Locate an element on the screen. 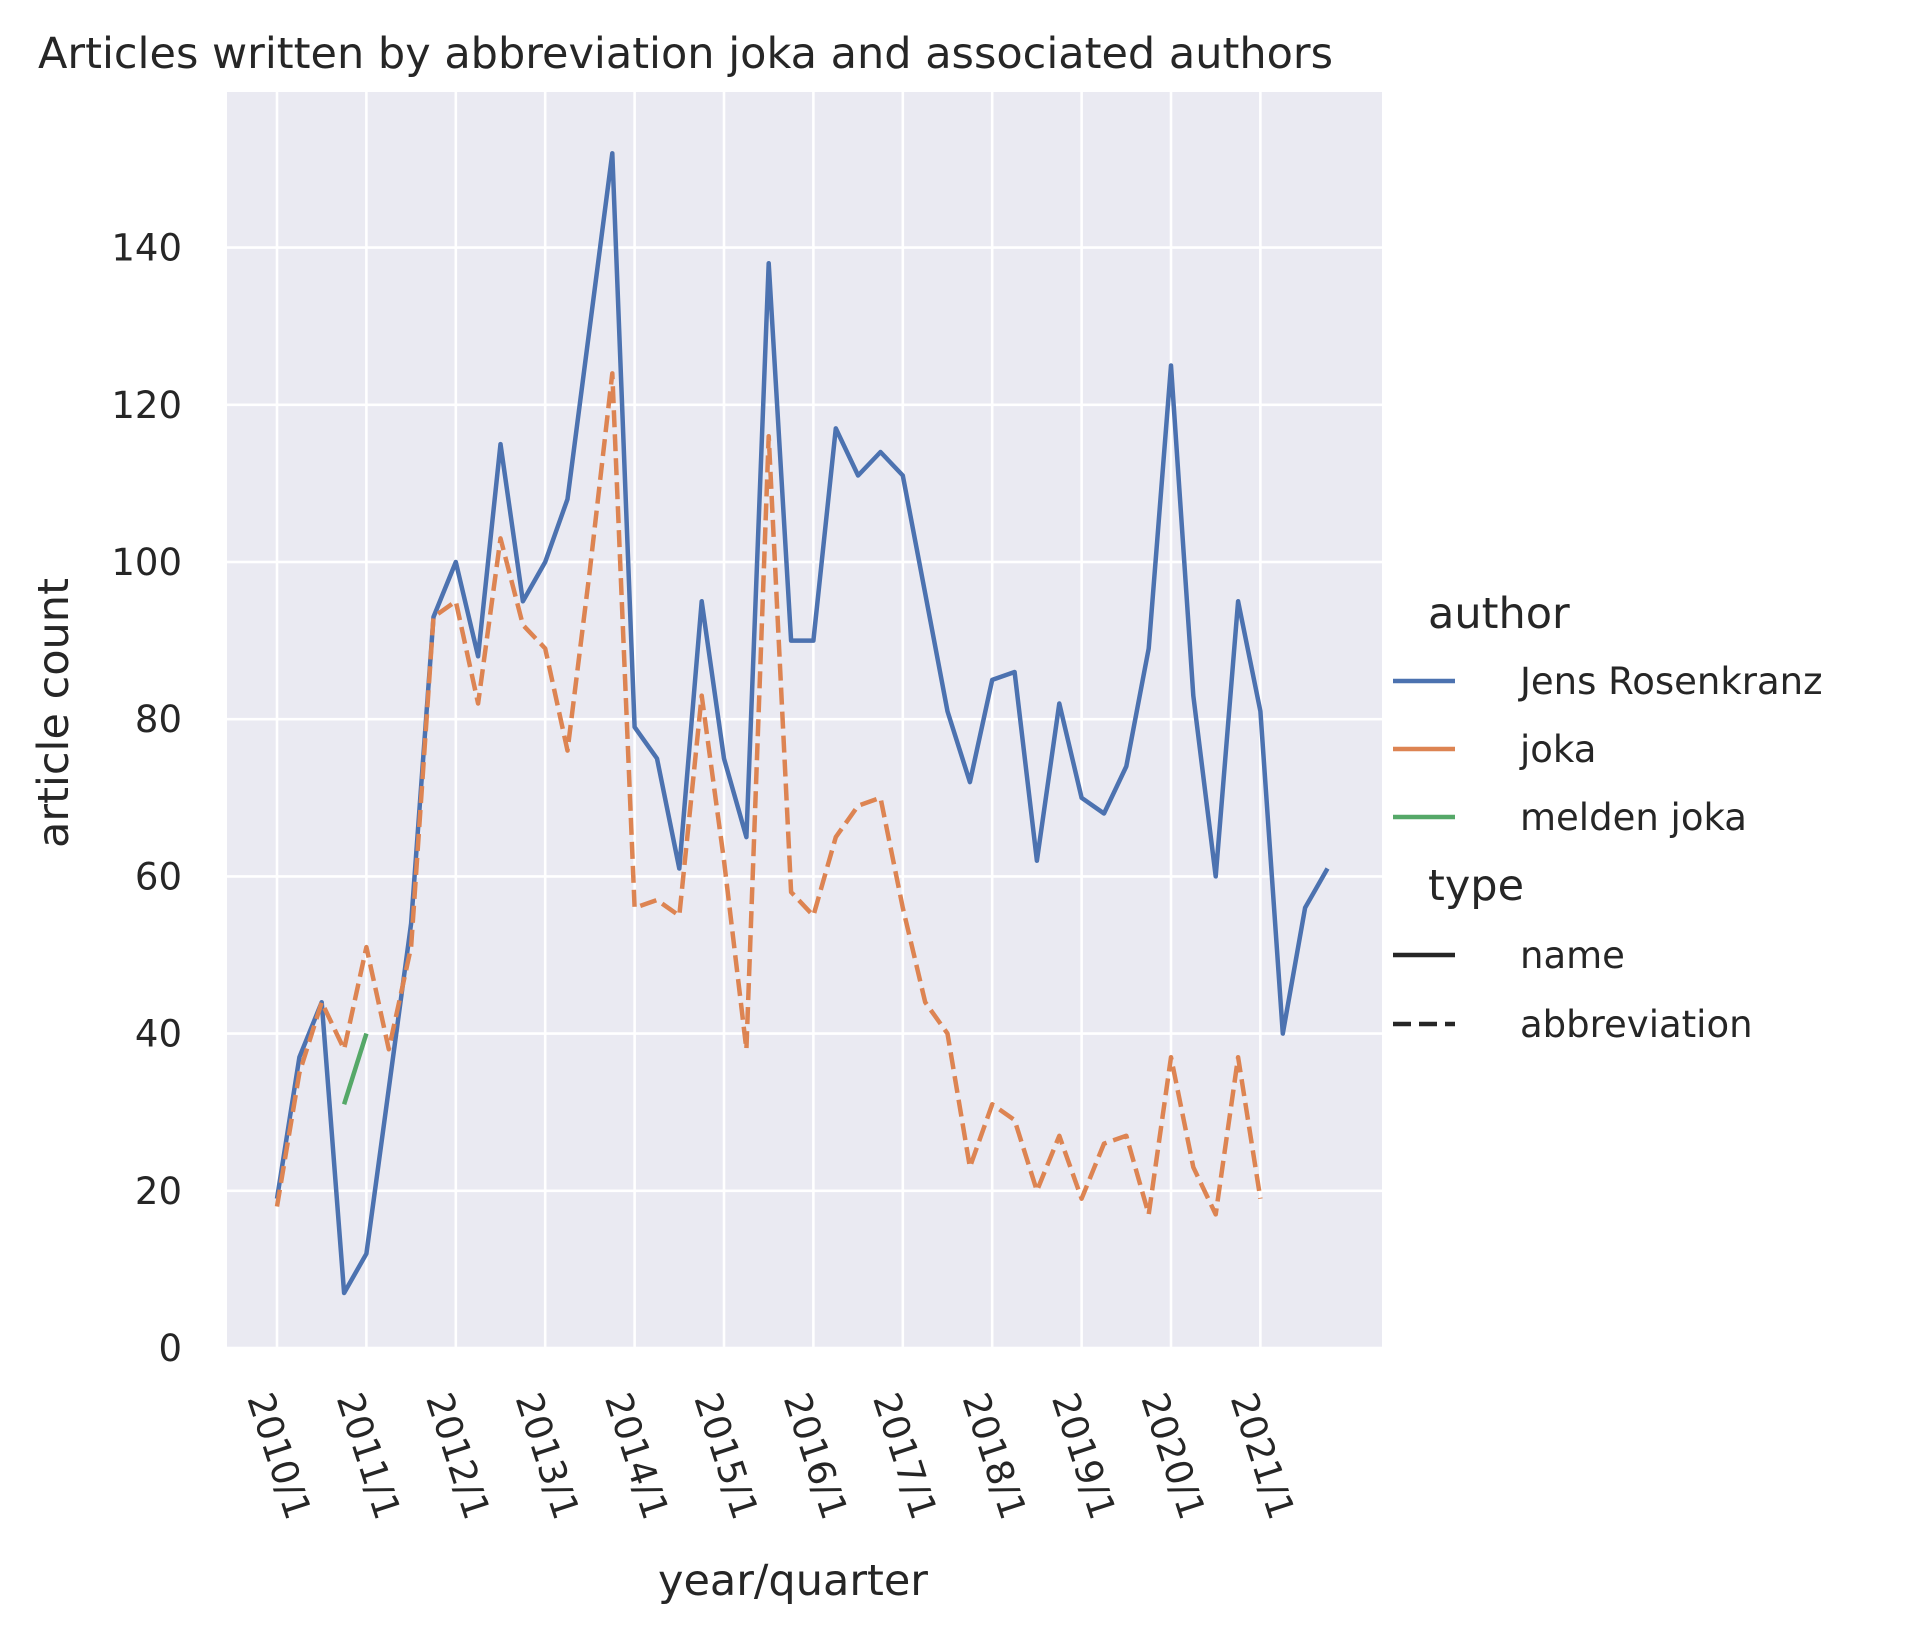 Image resolution: width=1928 pixels, height=1631 pixels. x-tick-label: 2015/1 is located at coordinates (725, 1455).